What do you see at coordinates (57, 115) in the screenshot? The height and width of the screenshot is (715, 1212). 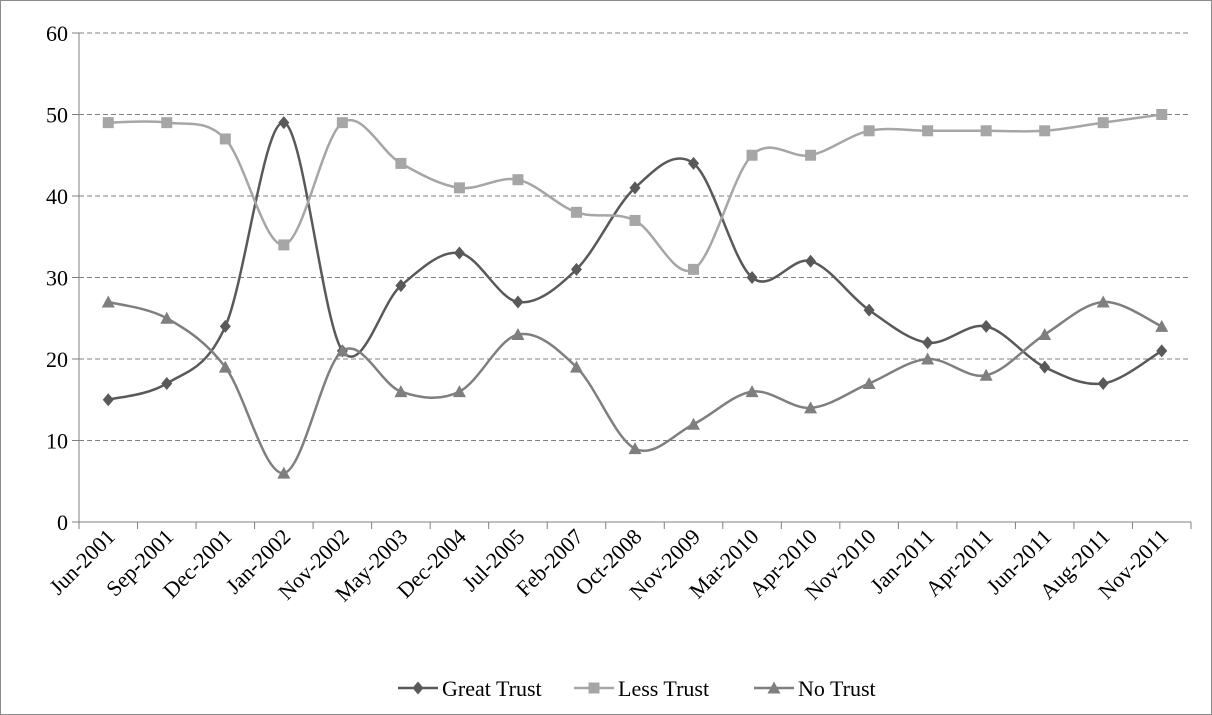 I see `y-tick-label: 50` at bounding box center [57, 115].